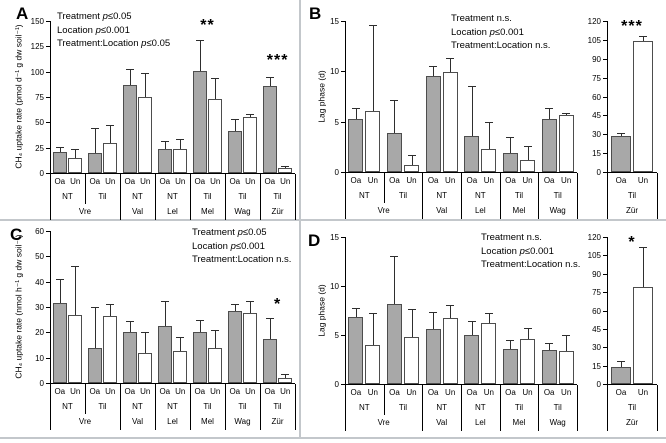 The image size is (666, 443). I want to click on significance-stars: *, so click(277, 305).